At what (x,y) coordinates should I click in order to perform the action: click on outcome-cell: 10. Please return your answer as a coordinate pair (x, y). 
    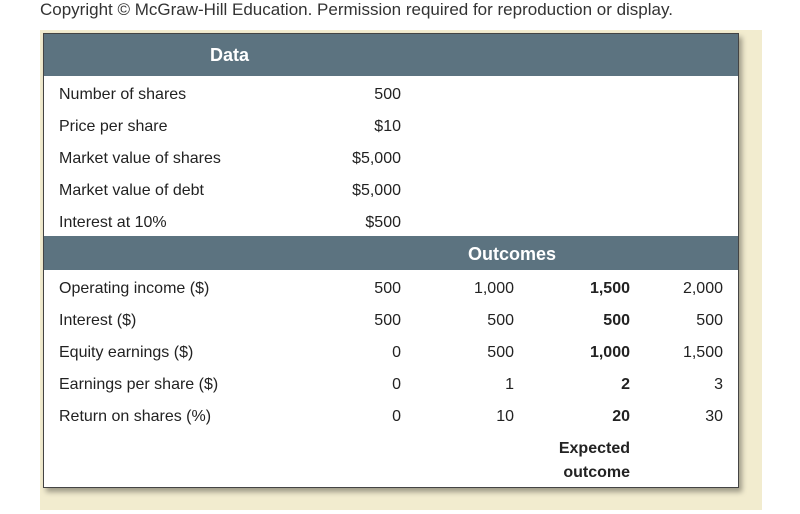
    Looking at the image, I should click on (505, 416).